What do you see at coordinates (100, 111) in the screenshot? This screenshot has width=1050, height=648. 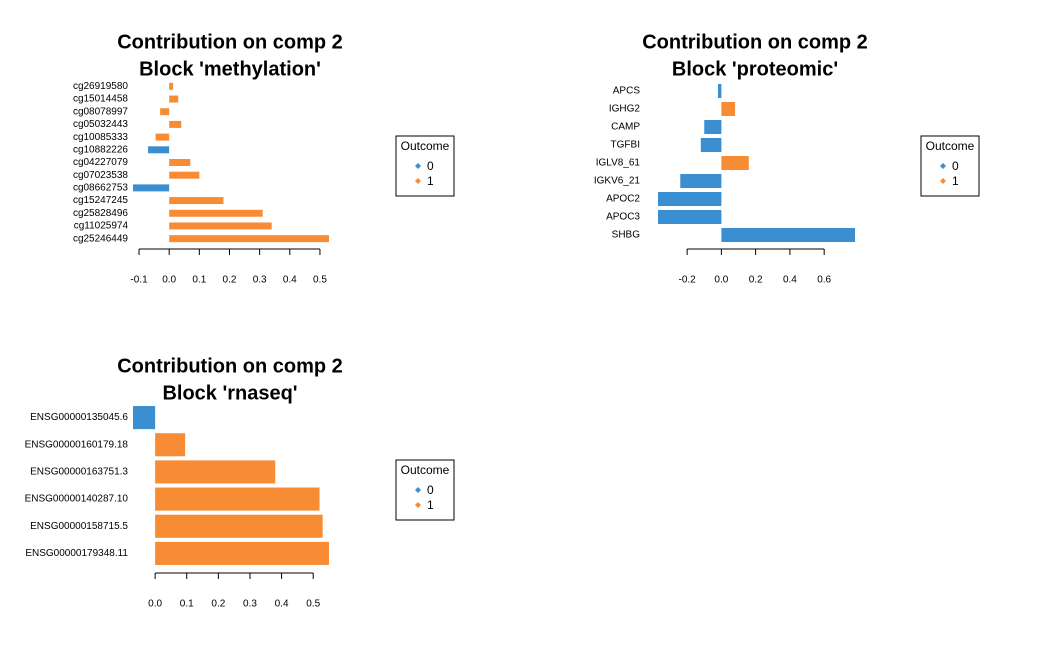 I see `y-tick-label: cg08078997` at bounding box center [100, 111].